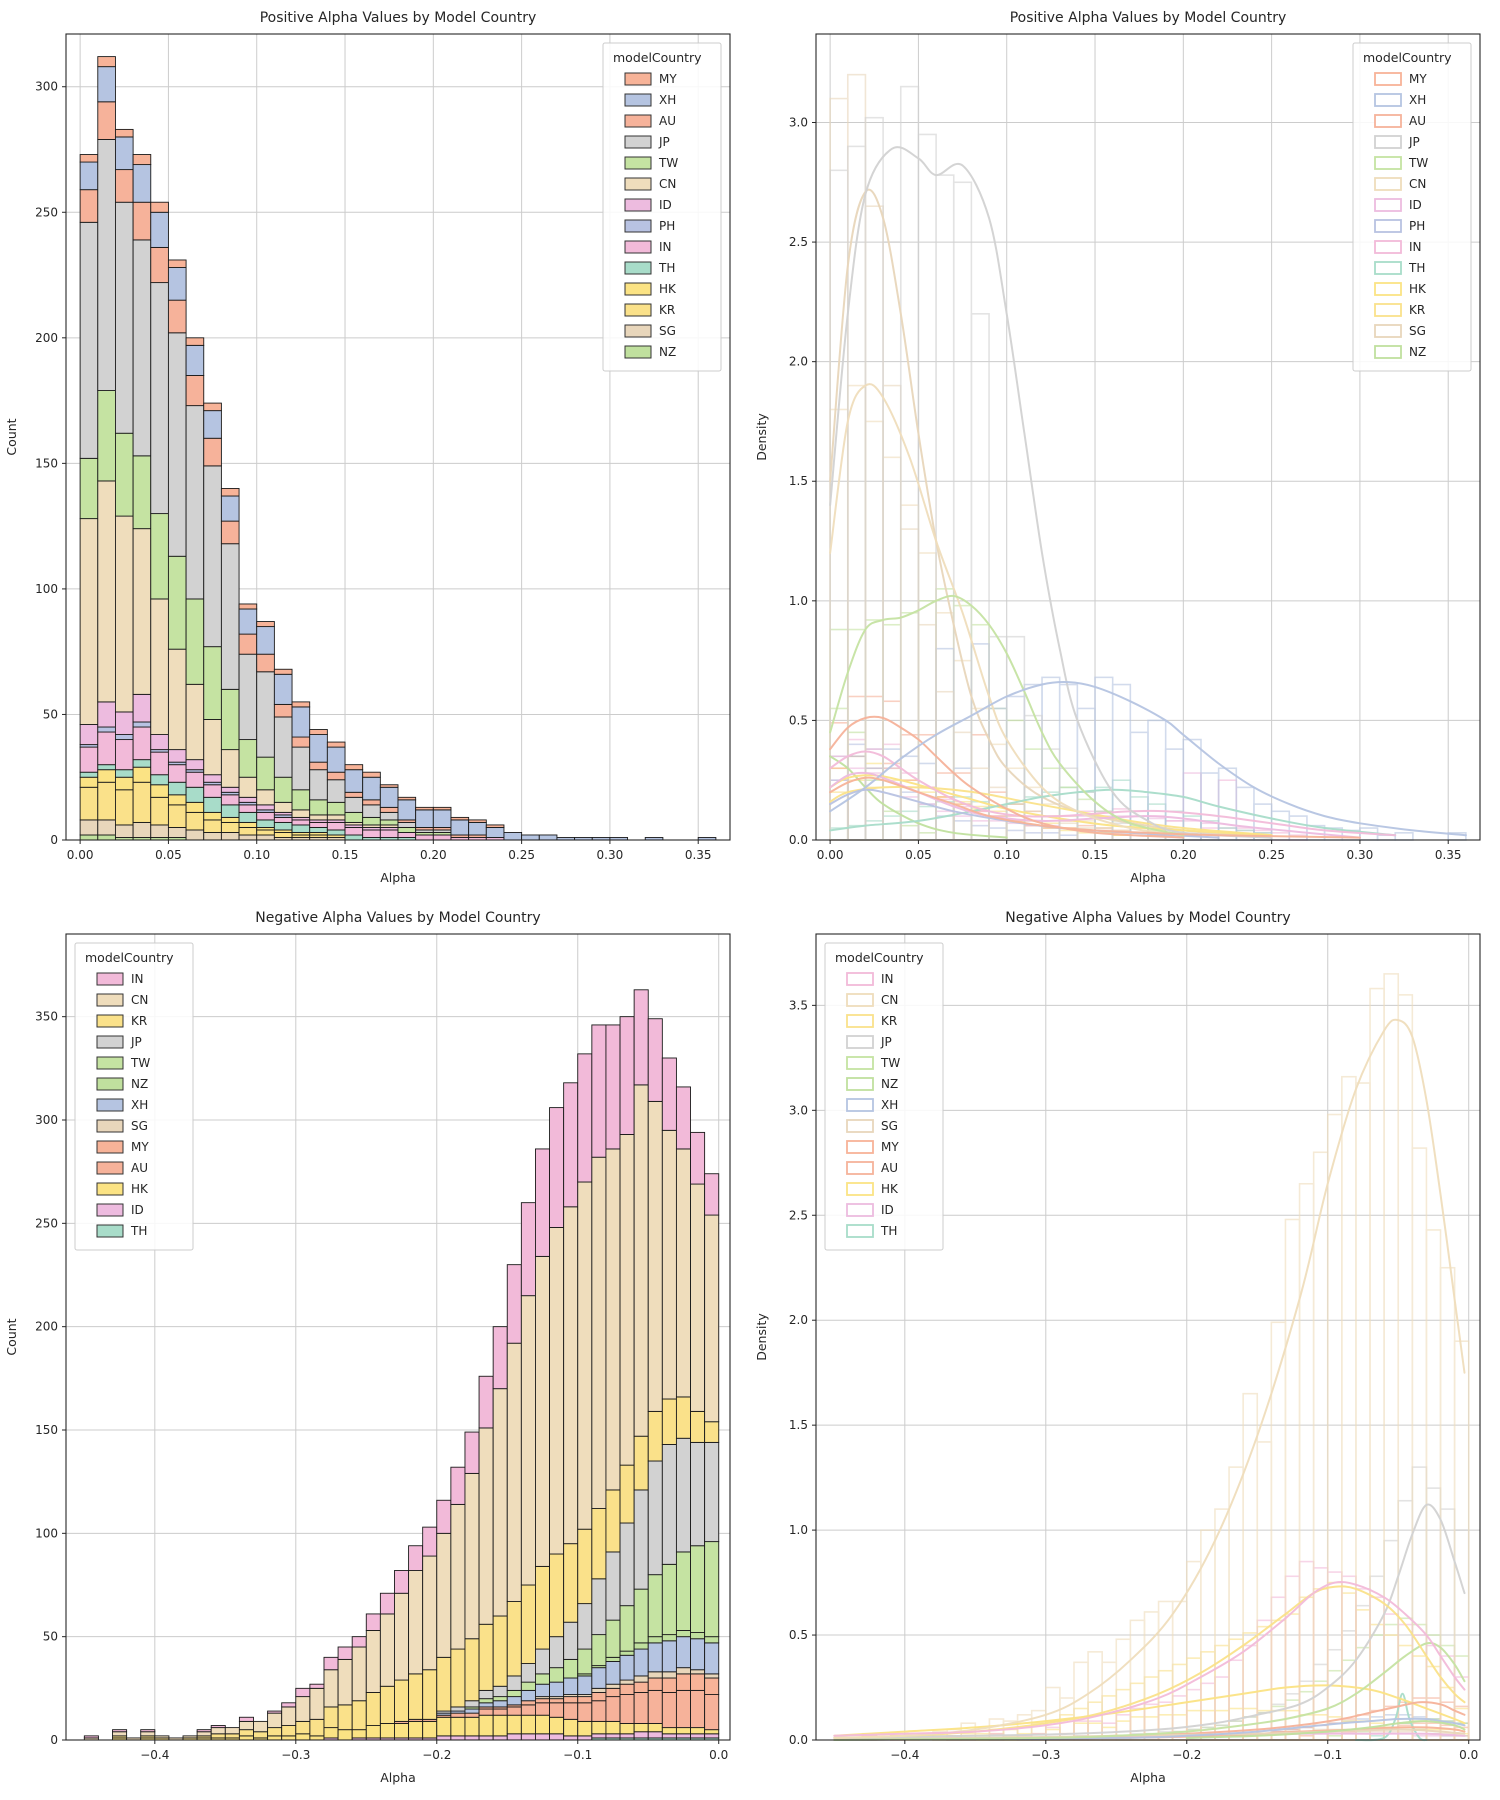 The image size is (1500, 1800). Describe the element at coordinates (139, 1105) in the screenshot. I see `legend-label: XH` at that location.